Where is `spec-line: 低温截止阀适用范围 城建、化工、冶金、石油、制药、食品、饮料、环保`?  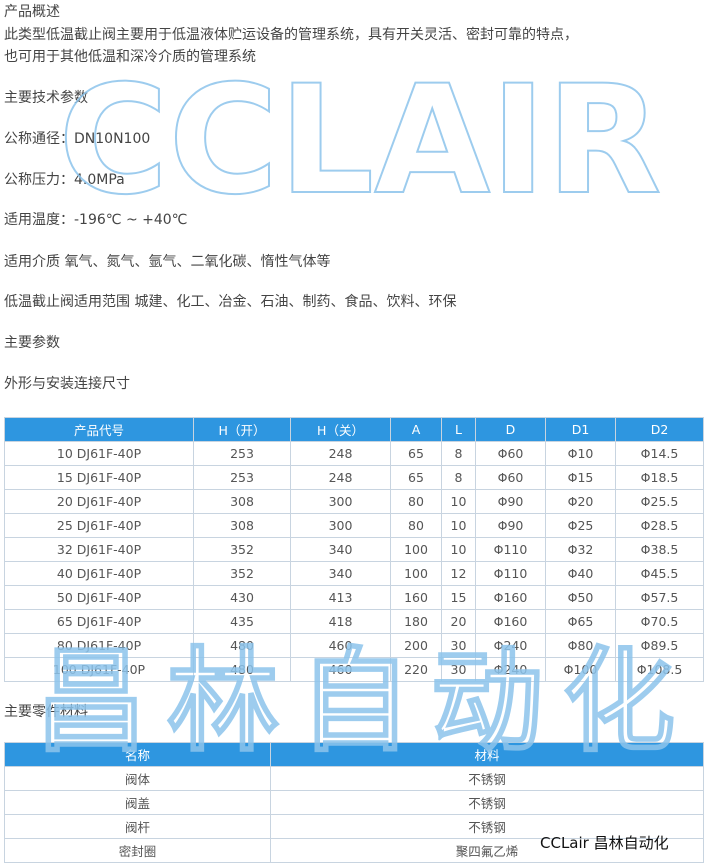
spec-line: 低温截止阀适用范围 城建、化工、冶金、石油、制药、食品、饮料、环保 is located at coordinates (230, 302).